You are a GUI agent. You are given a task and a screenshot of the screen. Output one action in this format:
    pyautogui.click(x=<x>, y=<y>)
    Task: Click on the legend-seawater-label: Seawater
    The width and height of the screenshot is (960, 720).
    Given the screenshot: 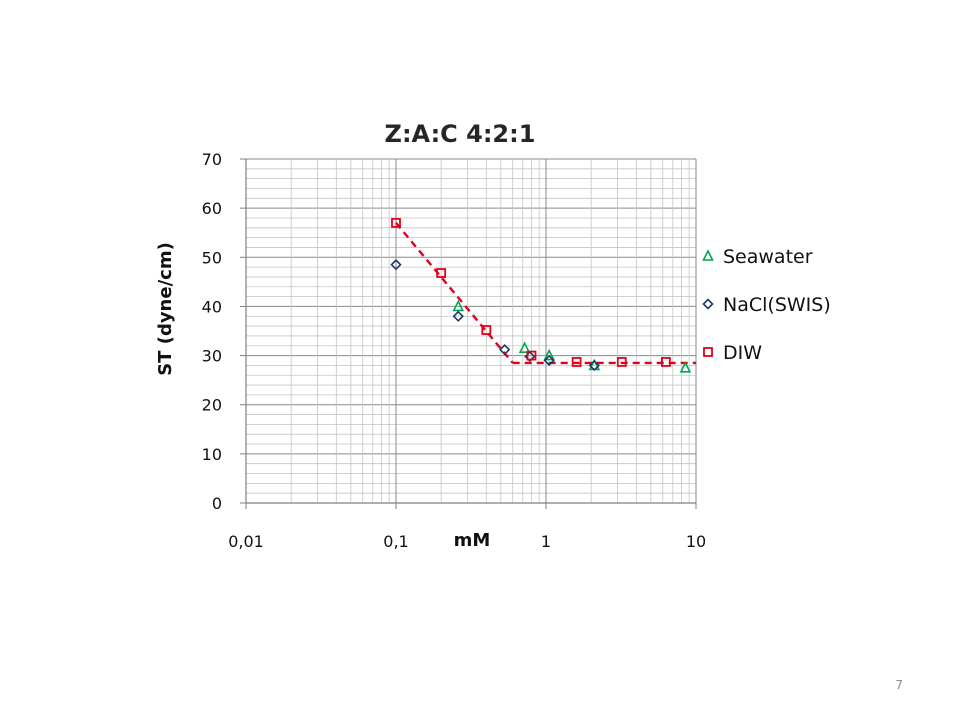 What is the action you would take?
    pyautogui.click(x=768, y=257)
    